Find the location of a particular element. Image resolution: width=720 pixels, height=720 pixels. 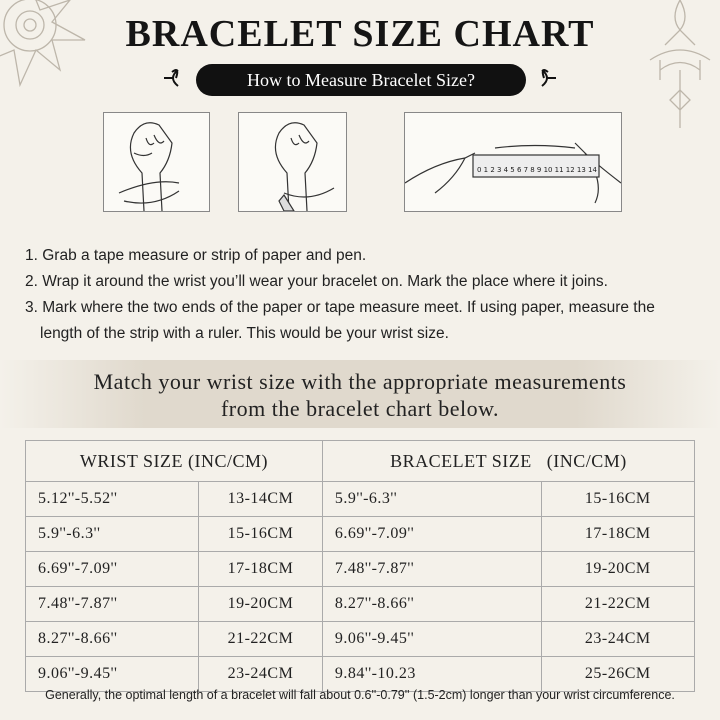

ruler-number: 9 is located at coordinates (539, 170).